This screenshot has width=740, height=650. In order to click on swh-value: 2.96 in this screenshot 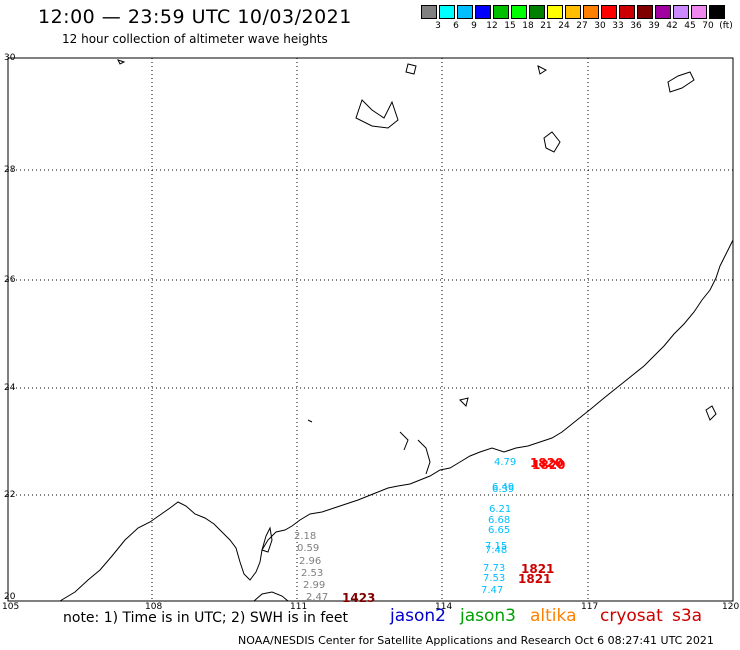, I will do `click(310, 561)`.